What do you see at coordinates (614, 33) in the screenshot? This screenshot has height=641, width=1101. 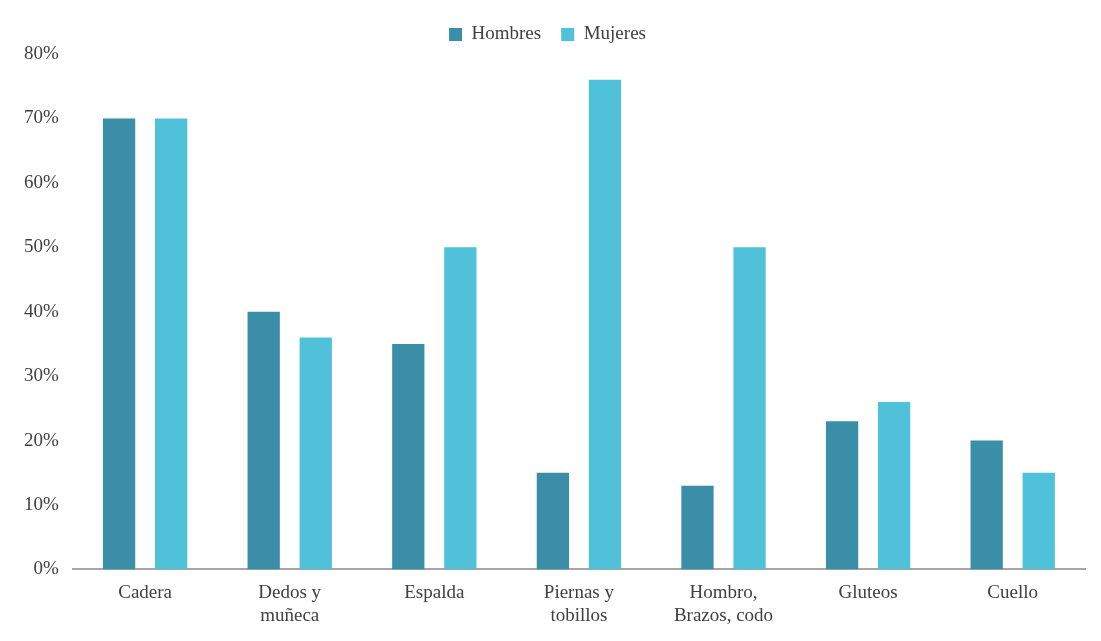 I see `legend-label: Mujeres` at bounding box center [614, 33].